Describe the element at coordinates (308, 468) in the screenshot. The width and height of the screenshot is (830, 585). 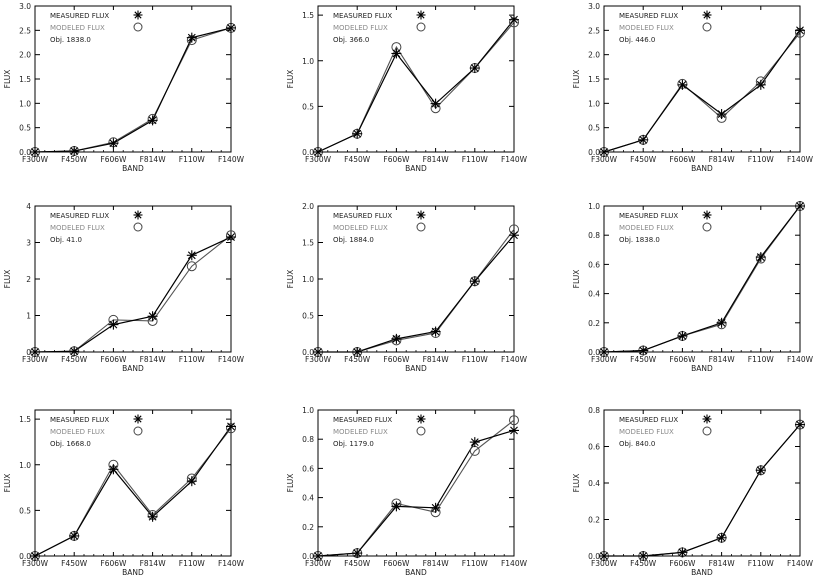
I see `y-tick-label: 0.6` at that location.